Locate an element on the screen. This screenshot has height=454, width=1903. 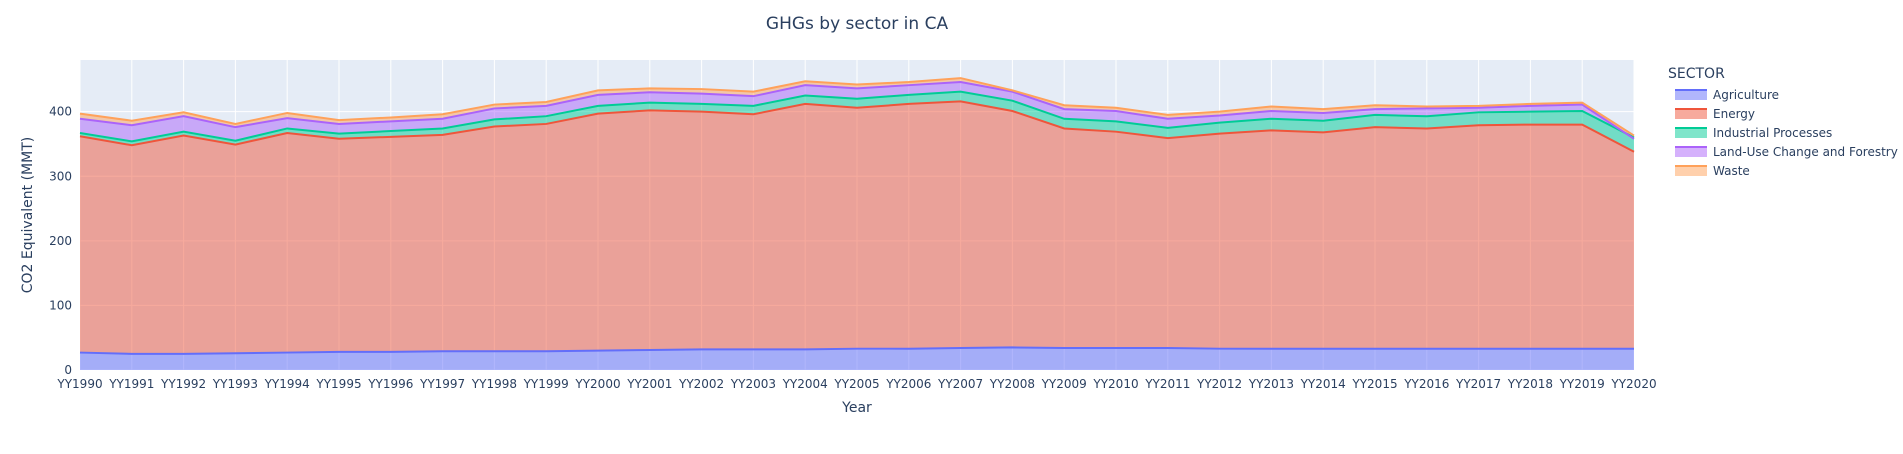
x-tick-label: YY1990 is located at coordinates (79, 384).